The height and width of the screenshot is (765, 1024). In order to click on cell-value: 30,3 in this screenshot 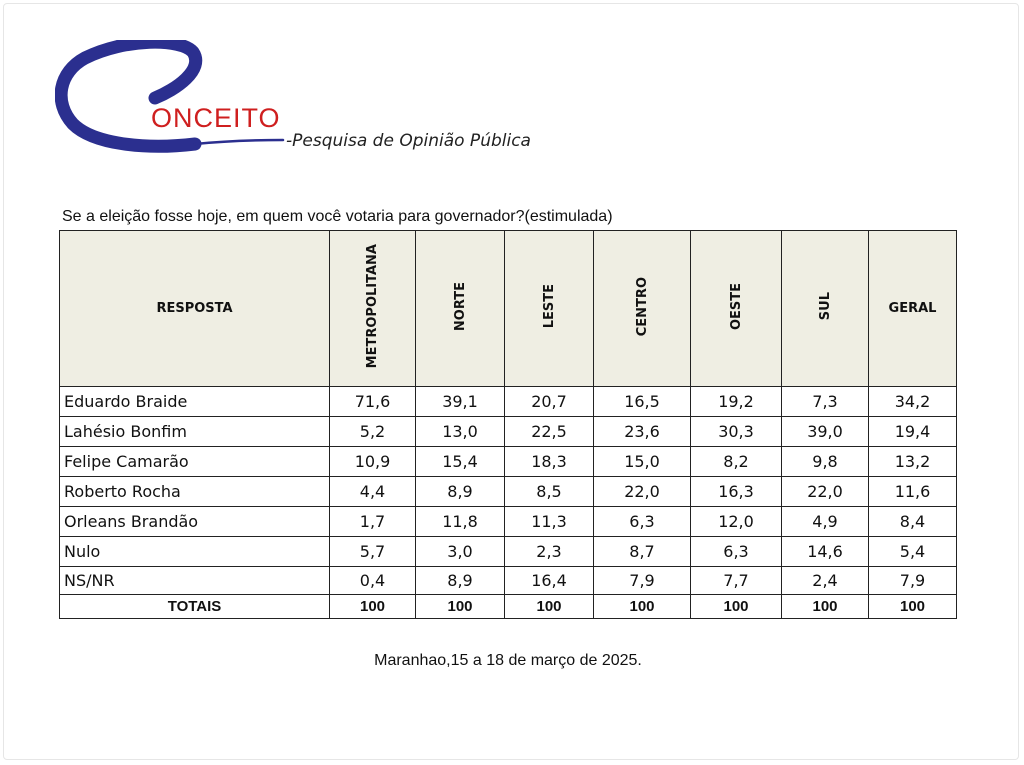, I will do `click(736, 431)`.